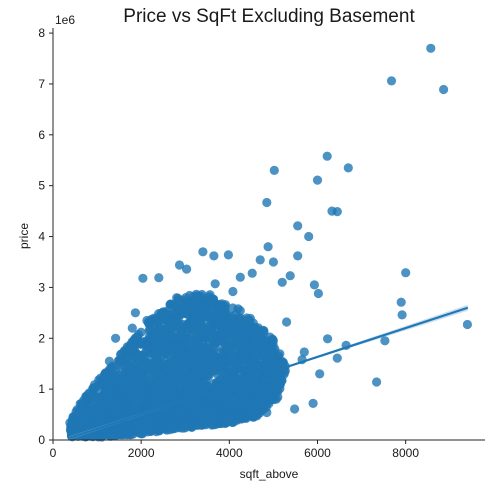  Describe the element at coordinates (141, 453) in the screenshot. I see `x-tick-label: 2000` at that location.